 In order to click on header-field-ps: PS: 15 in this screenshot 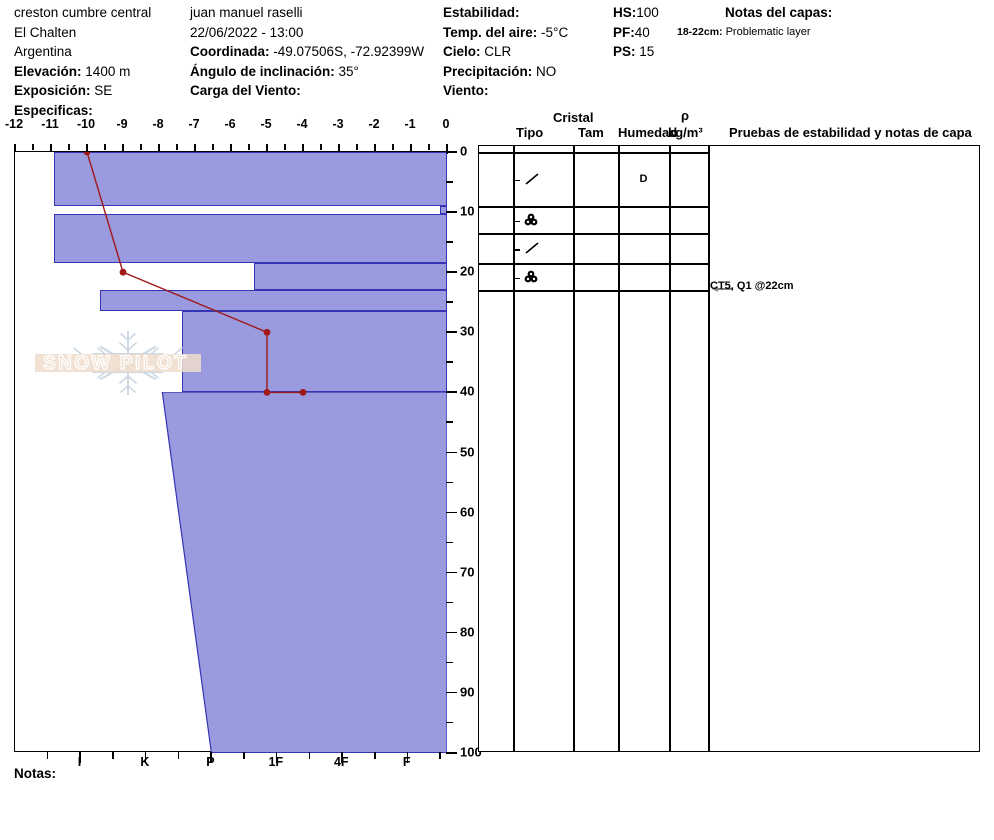, I will do `click(634, 51)`.